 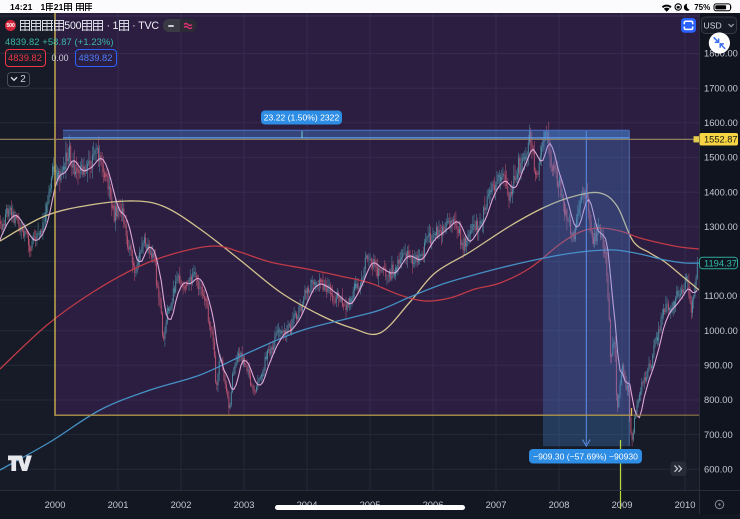 I want to click on svg-text: 2001, so click(x=118, y=504).